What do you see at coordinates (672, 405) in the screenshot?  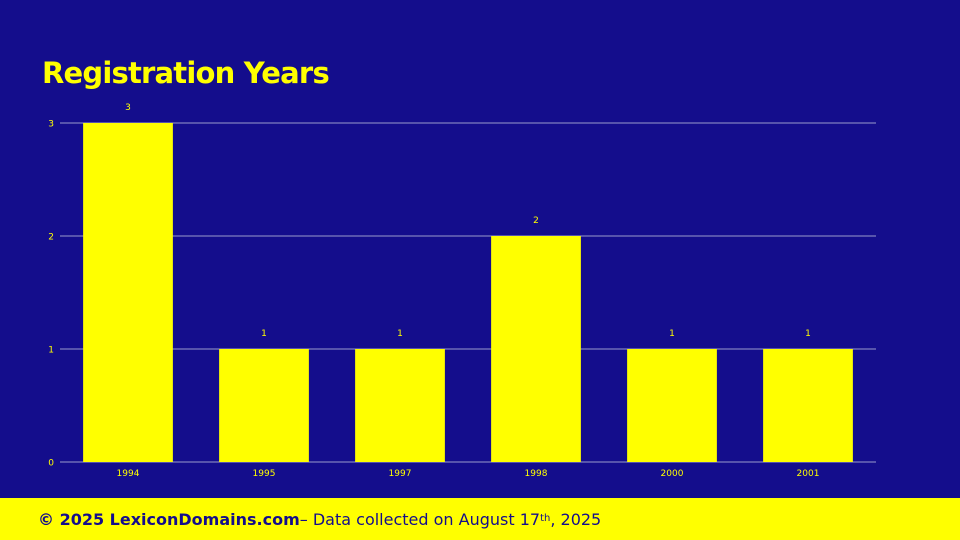 I see `bar-2000` at bounding box center [672, 405].